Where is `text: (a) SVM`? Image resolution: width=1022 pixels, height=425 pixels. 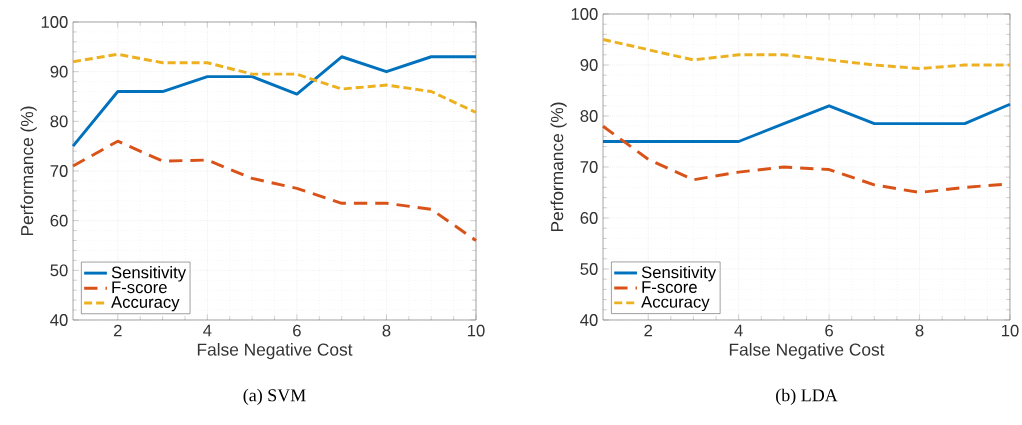
text: (a) SVM is located at coordinates (274, 397).